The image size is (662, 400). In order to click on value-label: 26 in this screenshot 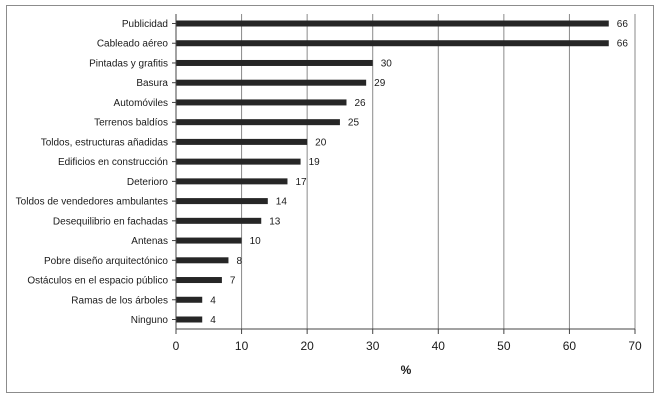, I will do `click(360, 103)`.